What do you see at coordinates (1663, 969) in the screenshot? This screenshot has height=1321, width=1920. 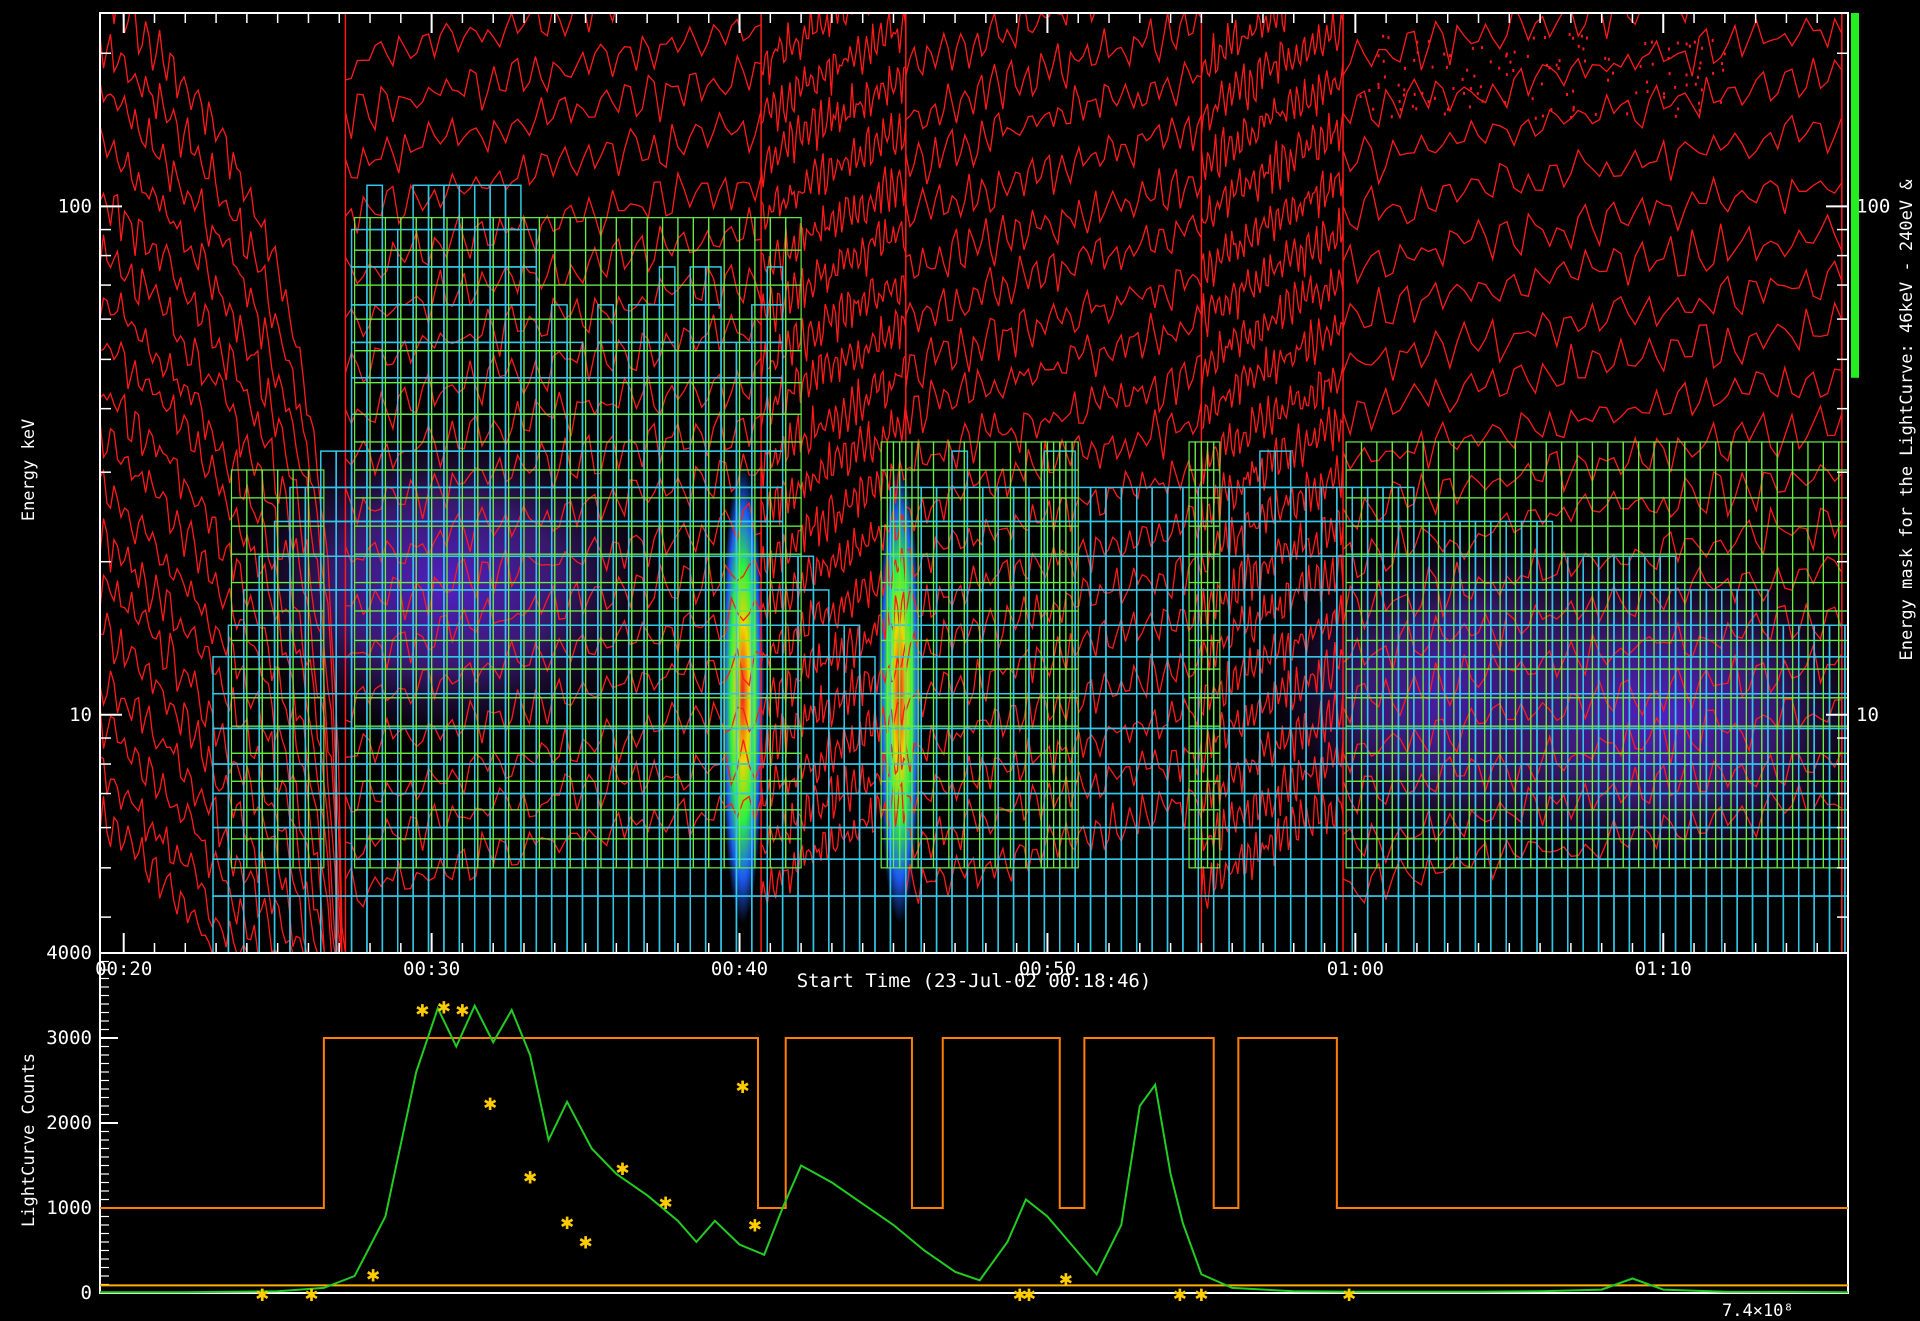 I see `x-tick-label: 01:10` at bounding box center [1663, 969].